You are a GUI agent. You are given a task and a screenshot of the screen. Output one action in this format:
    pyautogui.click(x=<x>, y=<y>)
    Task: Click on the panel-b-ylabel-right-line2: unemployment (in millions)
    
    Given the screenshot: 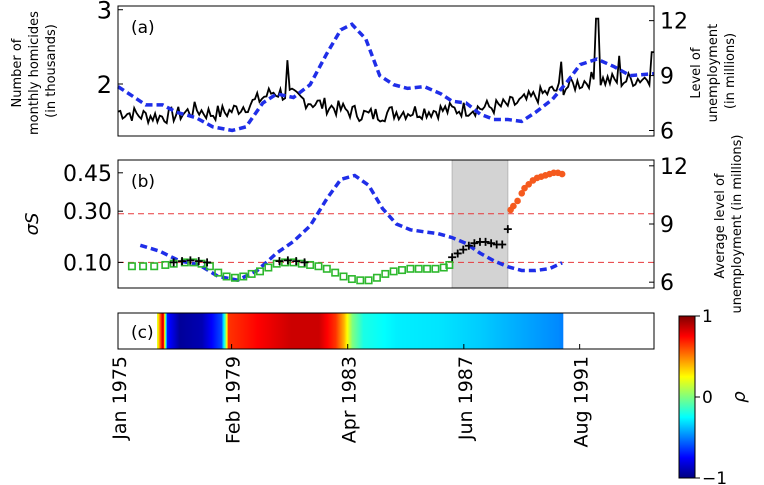 What is the action you would take?
    pyautogui.click(x=737, y=224)
    